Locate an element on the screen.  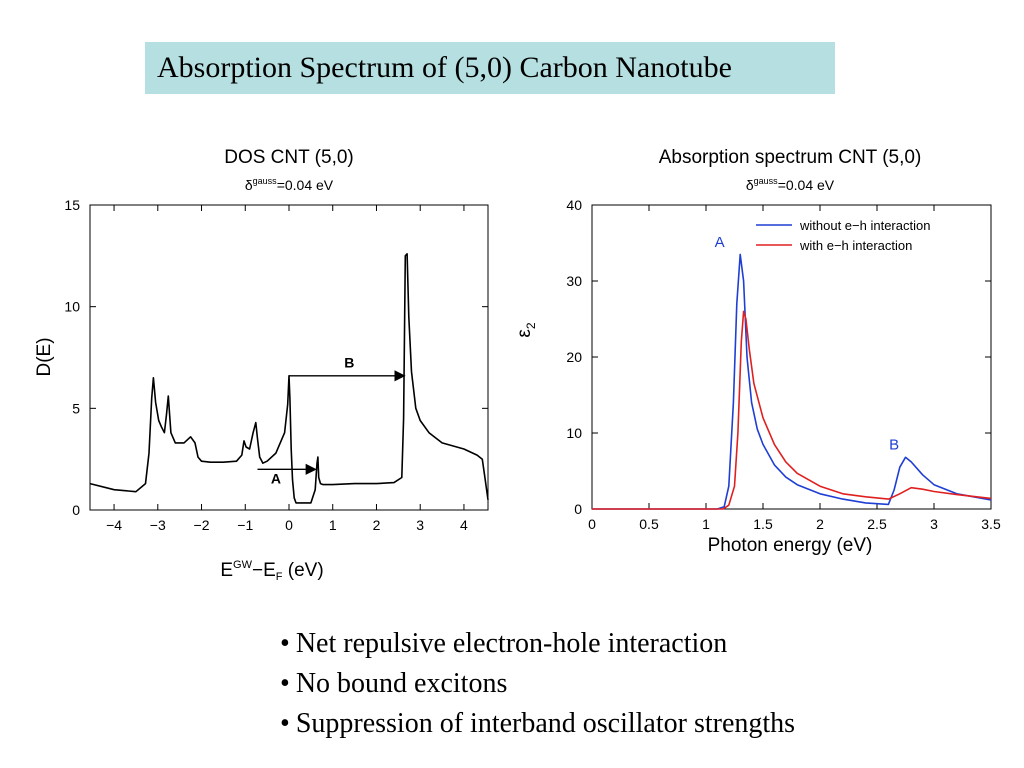
abs-ylabel-sub: 2 is located at coordinates (531, 325).